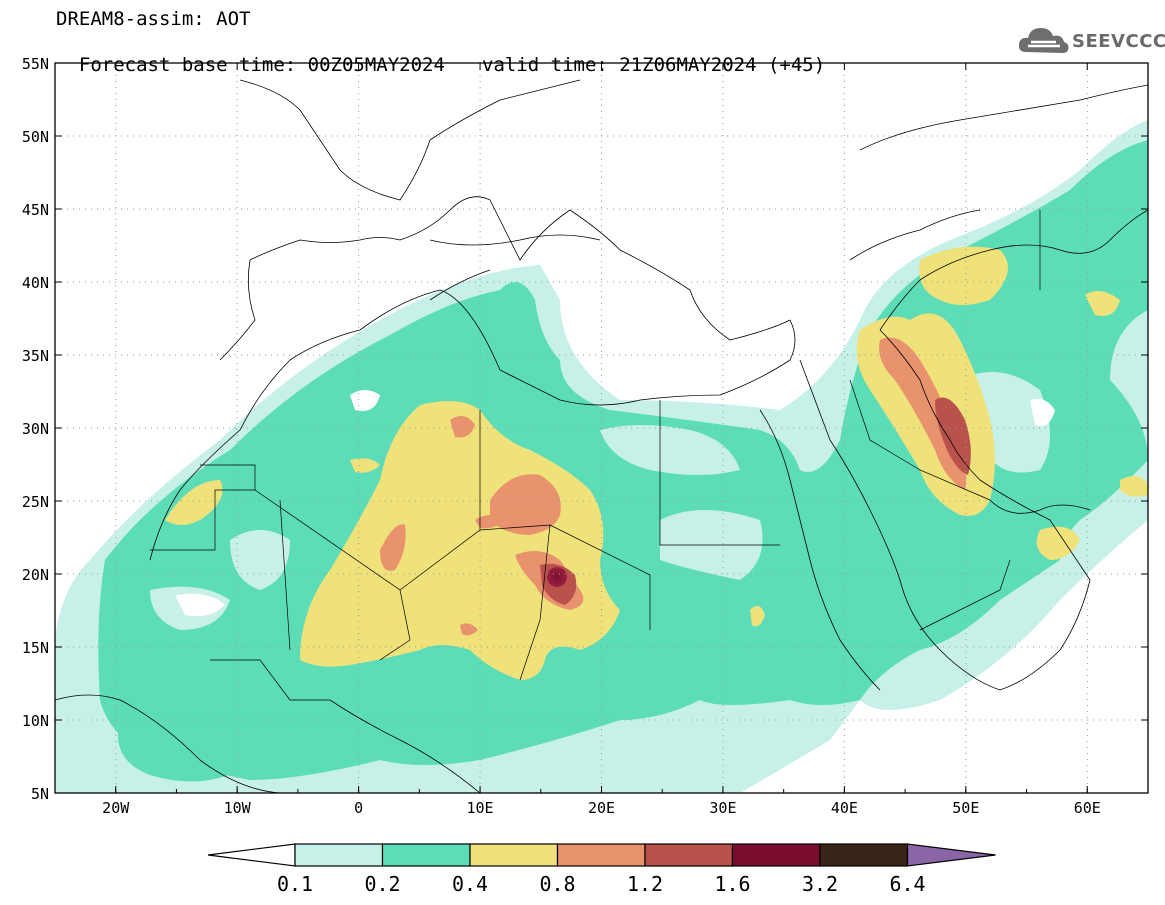  I want to click on colorbar-label: 0.8, so click(557, 884).